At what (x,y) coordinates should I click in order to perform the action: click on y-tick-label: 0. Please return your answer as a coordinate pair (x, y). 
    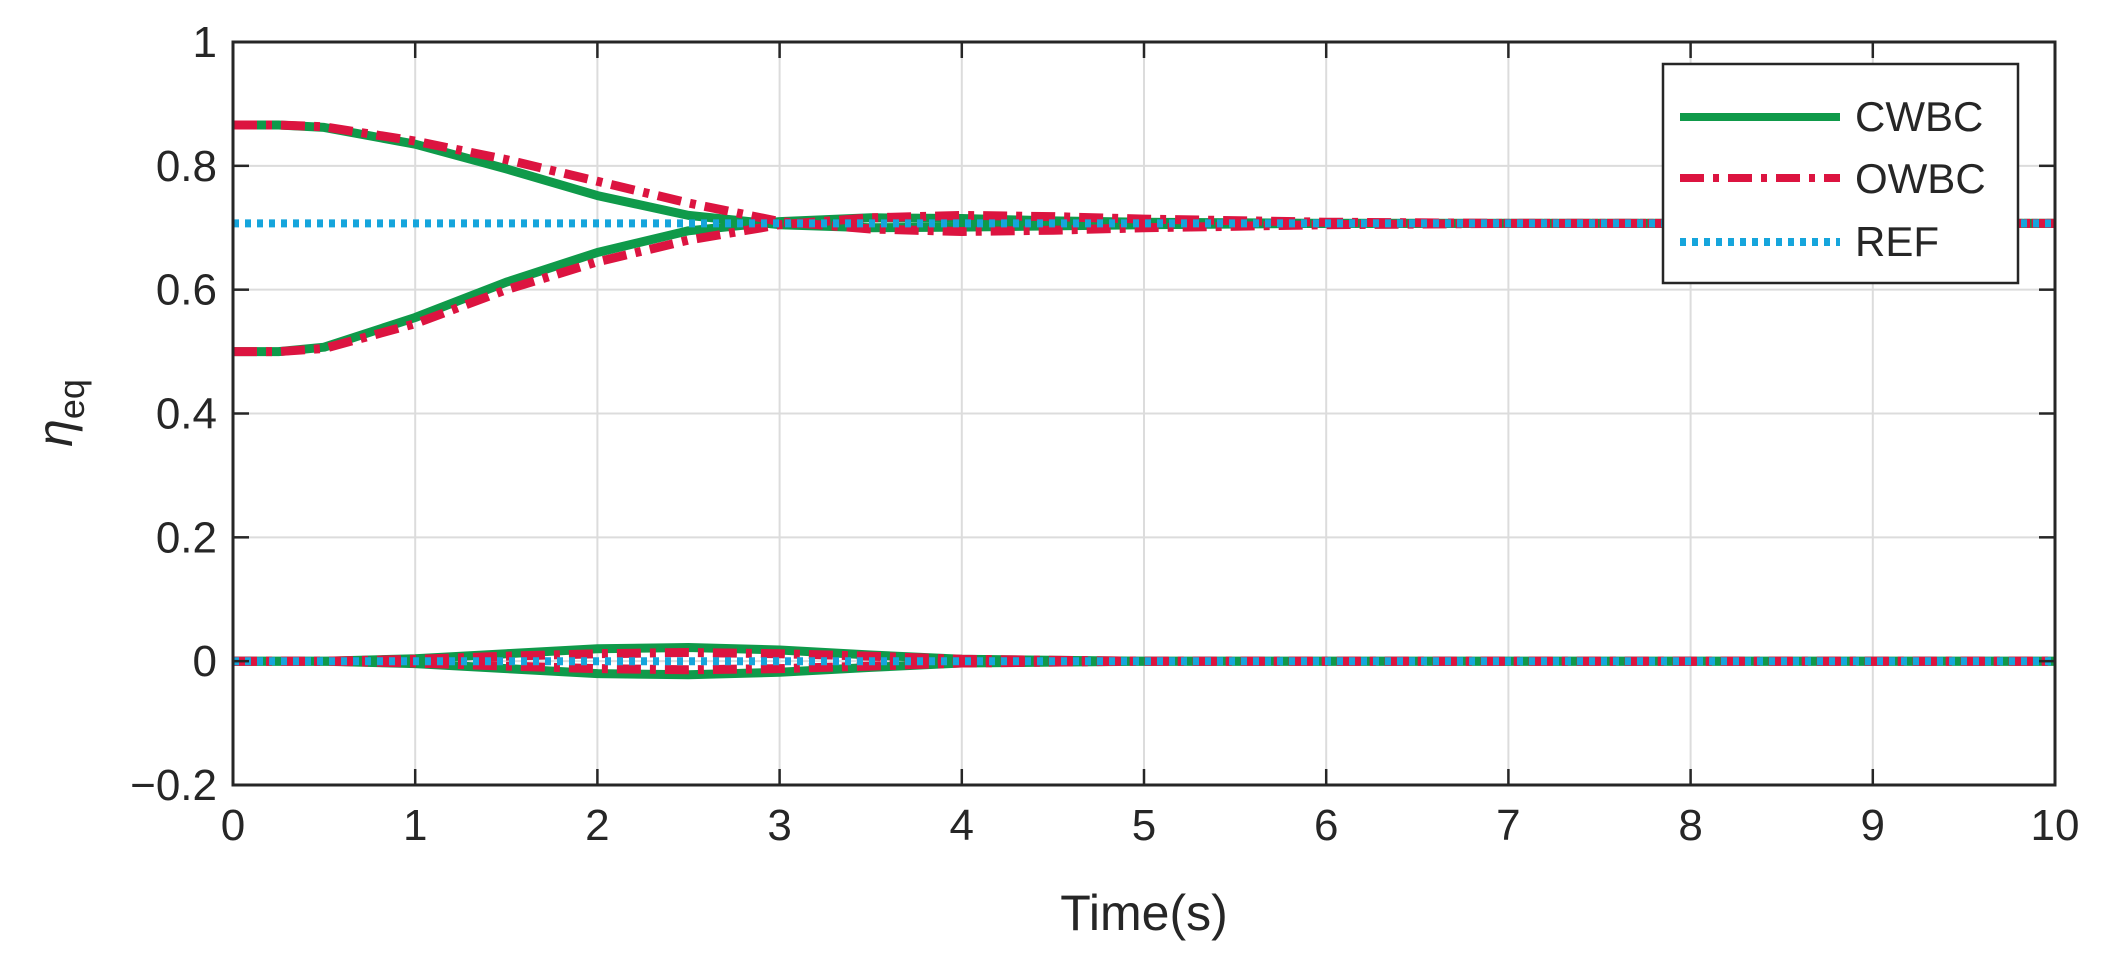
    Looking at the image, I should click on (205, 661).